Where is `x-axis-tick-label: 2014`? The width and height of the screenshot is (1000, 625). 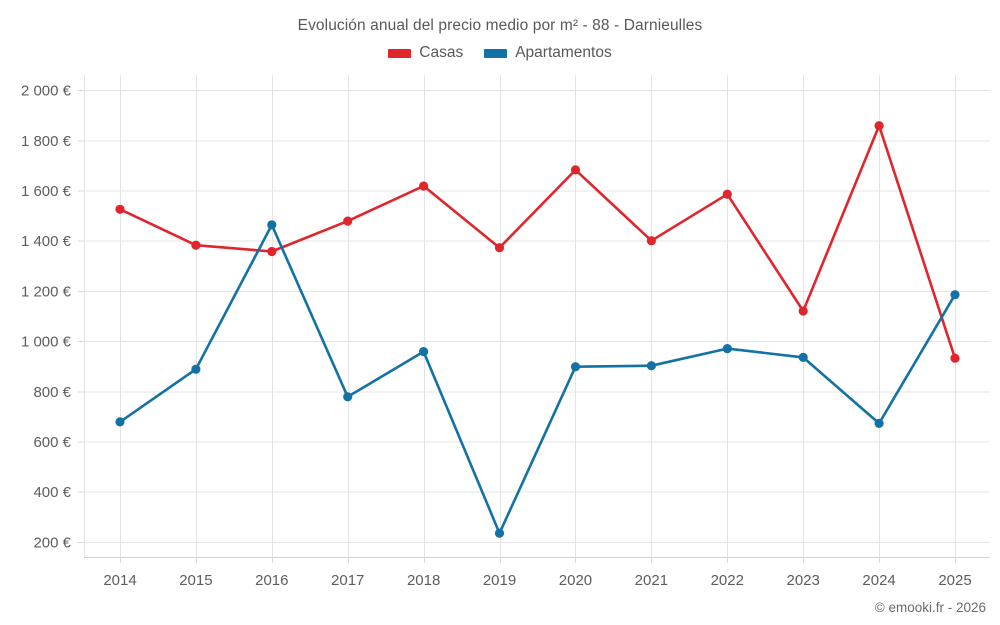
x-axis-tick-label: 2014 is located at coordinates (119, 580).